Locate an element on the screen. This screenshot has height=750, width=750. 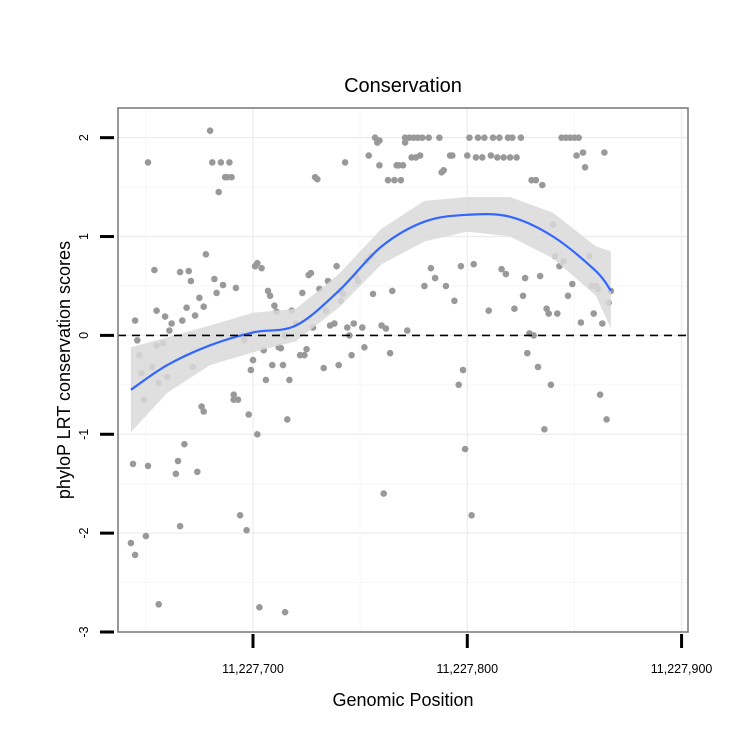
y-tick-label: 2 is located at coordinates (84, 137).